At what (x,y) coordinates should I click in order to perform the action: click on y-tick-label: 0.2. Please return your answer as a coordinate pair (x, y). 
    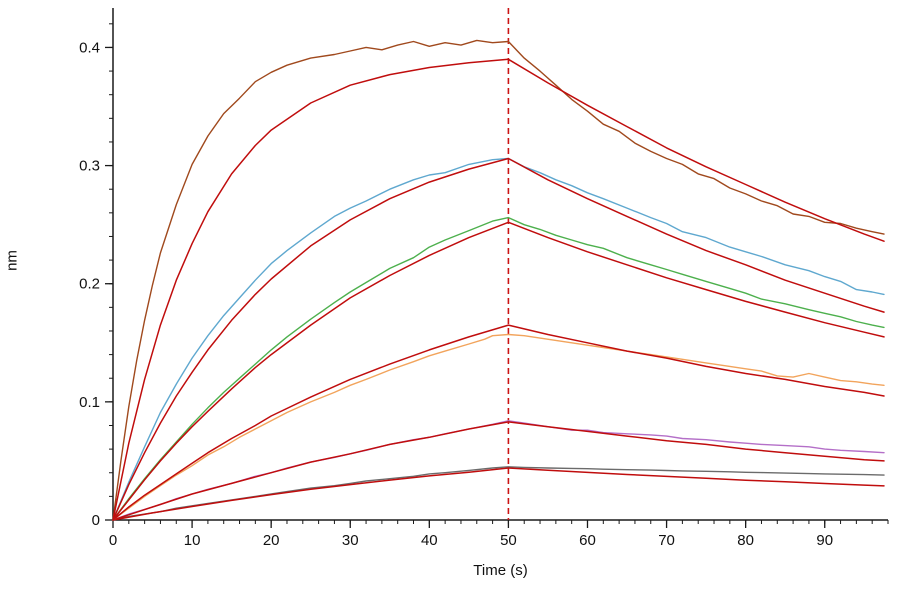
    Looking at the image, I should click on (89, 284).